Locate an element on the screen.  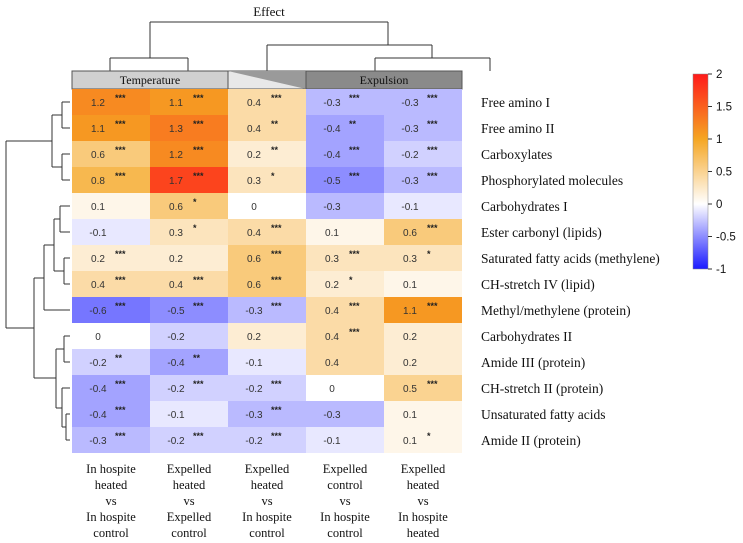
column-label-line: heated is located at coordinates (423, 485).